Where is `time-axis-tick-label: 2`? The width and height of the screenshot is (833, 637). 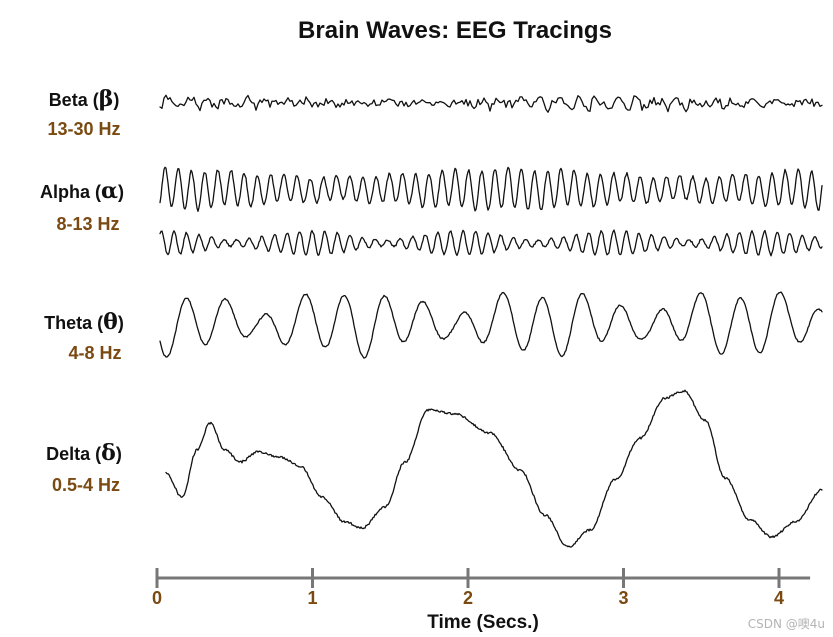 time-axis-tick-label: 2 is located at coordinates (468, 598).